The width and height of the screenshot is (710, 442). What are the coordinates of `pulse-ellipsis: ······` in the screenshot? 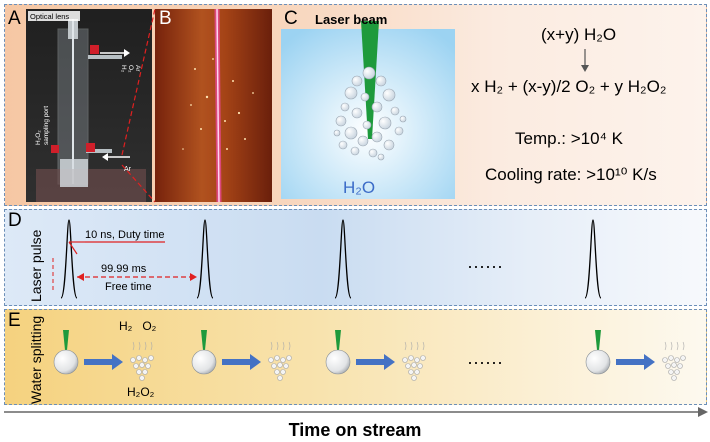 It's located at (485, 266).